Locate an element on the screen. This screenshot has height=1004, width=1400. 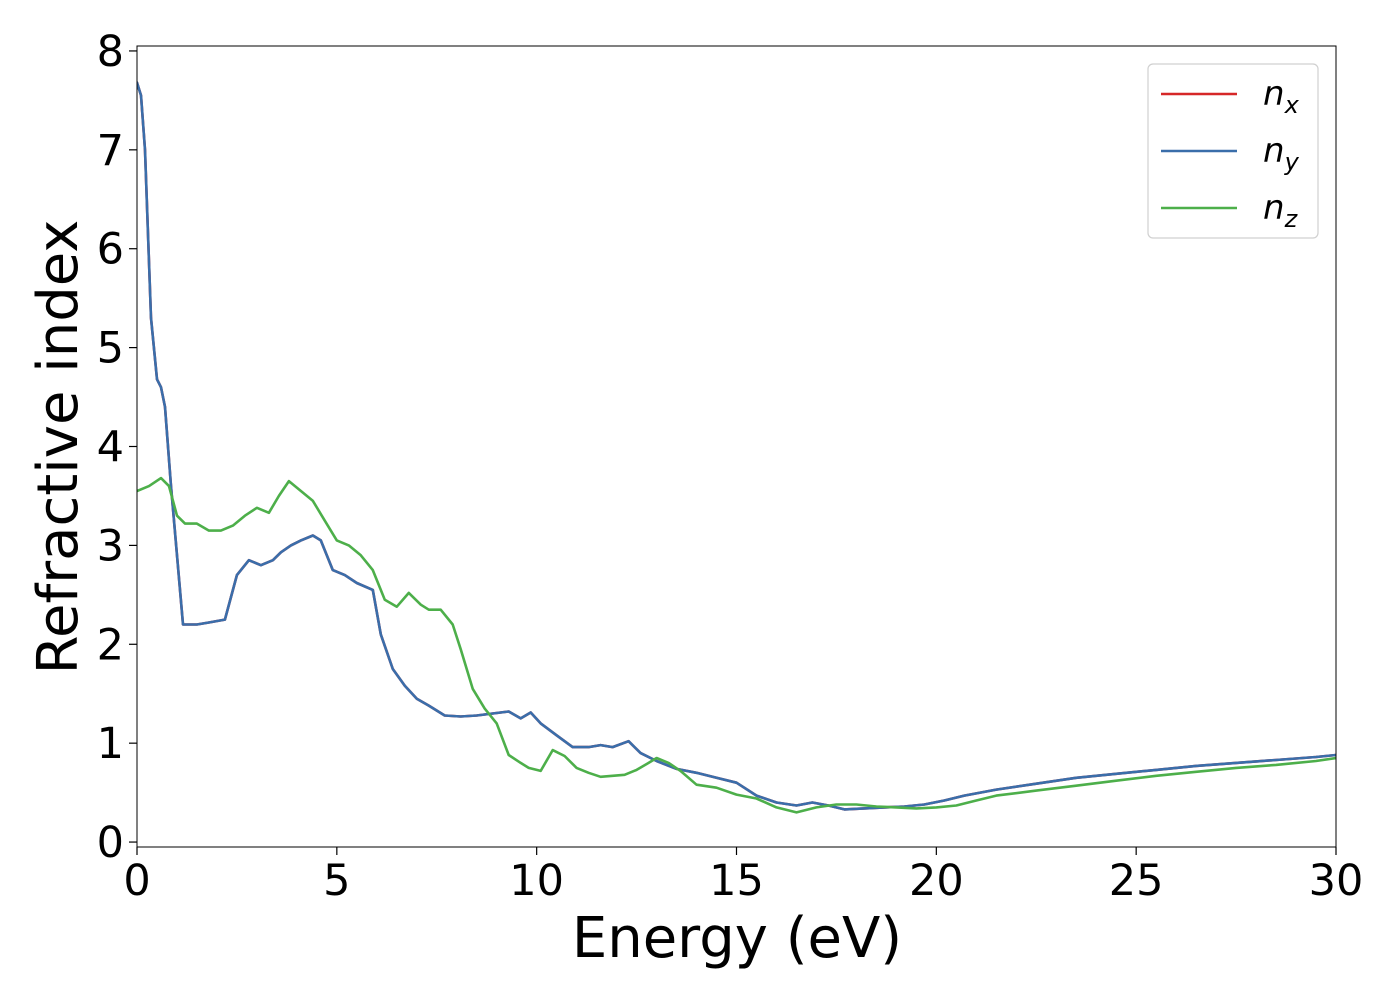
y-tick-label: 1 is located at coordinates (110, 744).